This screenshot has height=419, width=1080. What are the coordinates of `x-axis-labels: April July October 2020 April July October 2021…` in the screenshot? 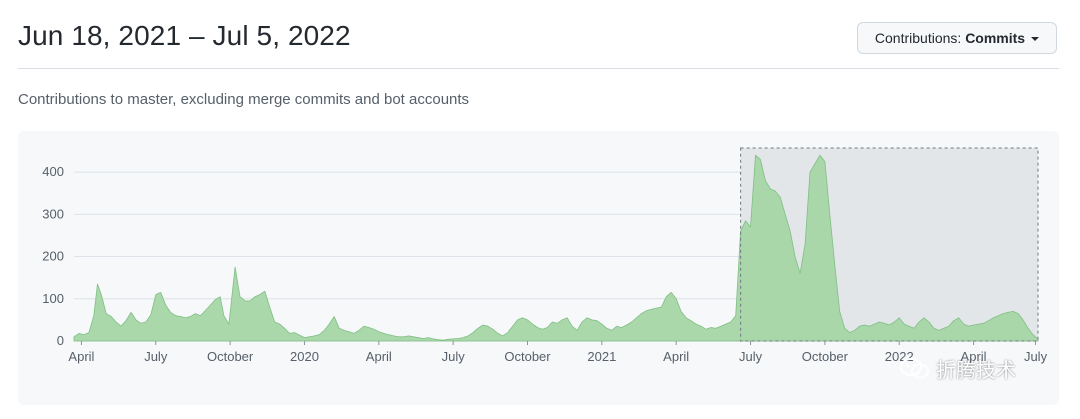 It's located at (558, 352).